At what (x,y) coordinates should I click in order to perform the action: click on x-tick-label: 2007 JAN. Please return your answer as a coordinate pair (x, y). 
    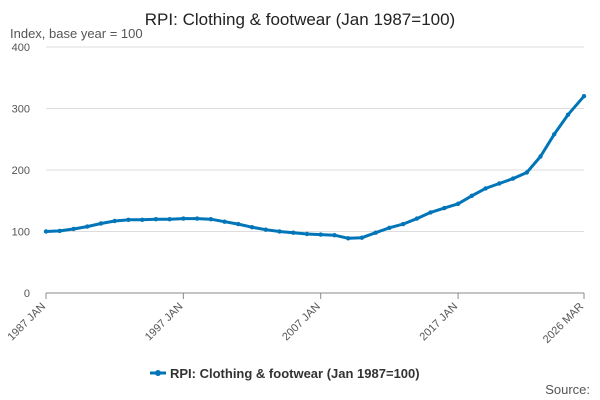
    Looking at the image, I should click on (301, 322).